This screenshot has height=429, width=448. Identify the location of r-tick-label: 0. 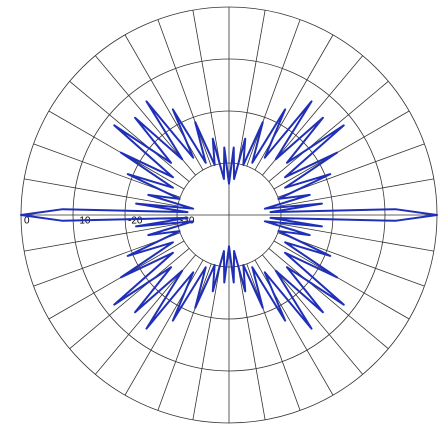
(27, 221).